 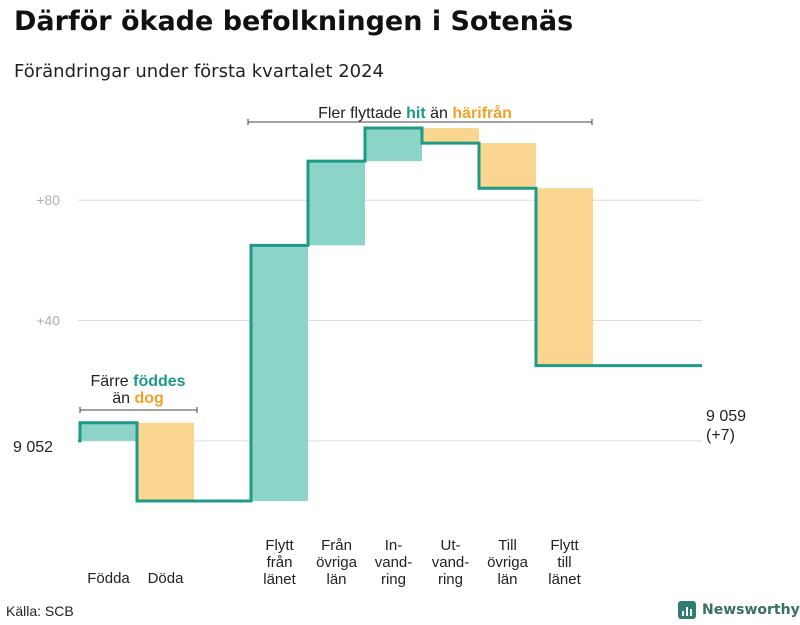 What do you see at coordinates (199, 71) in the screenshot?
I see `chart-subtitle: Förändringar under första kvartalet 2024` at bounding box center [199, 71].